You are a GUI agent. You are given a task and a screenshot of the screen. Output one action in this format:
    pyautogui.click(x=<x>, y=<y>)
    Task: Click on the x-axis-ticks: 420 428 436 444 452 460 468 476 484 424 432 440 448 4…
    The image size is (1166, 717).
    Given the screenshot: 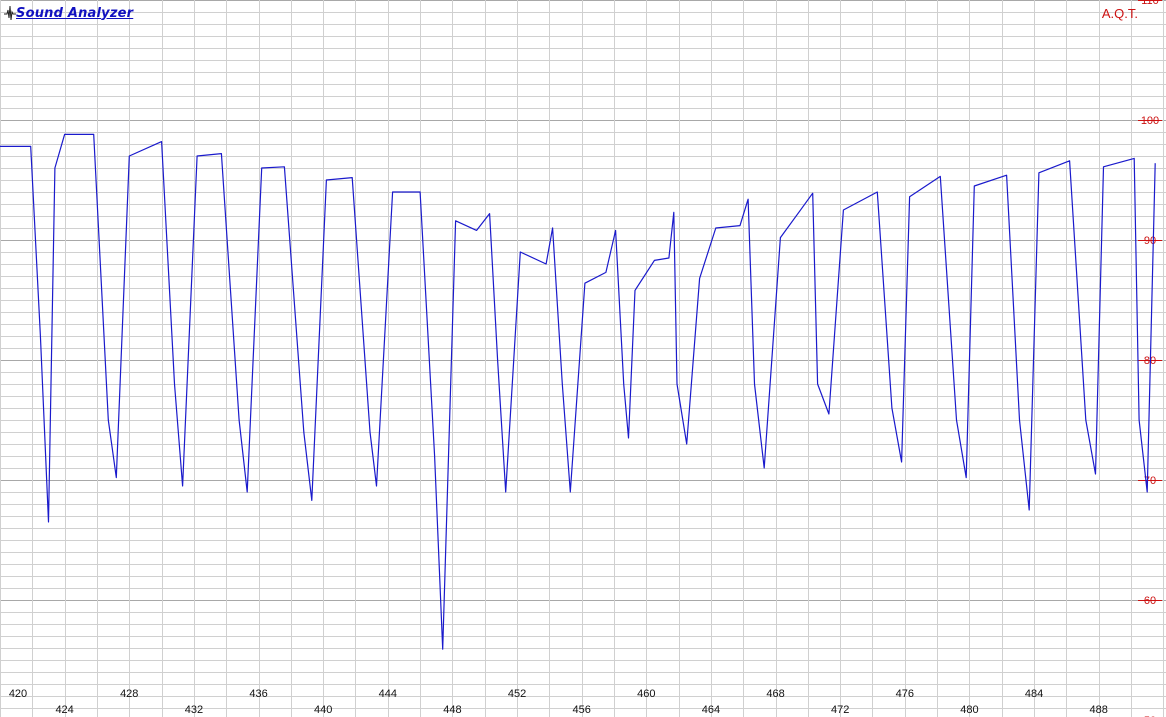 What is the action you would take?
    pyautogui.click(x=558, y=702)
    